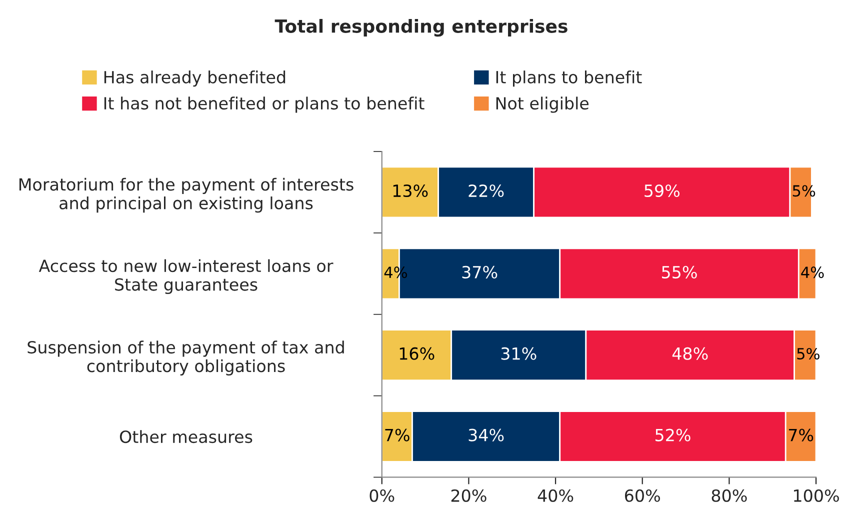 This screenshot has width=843, height=505. Describe the element at coordinates (486, 435) in the screenshot. I see `data-label: 34%` at that location.